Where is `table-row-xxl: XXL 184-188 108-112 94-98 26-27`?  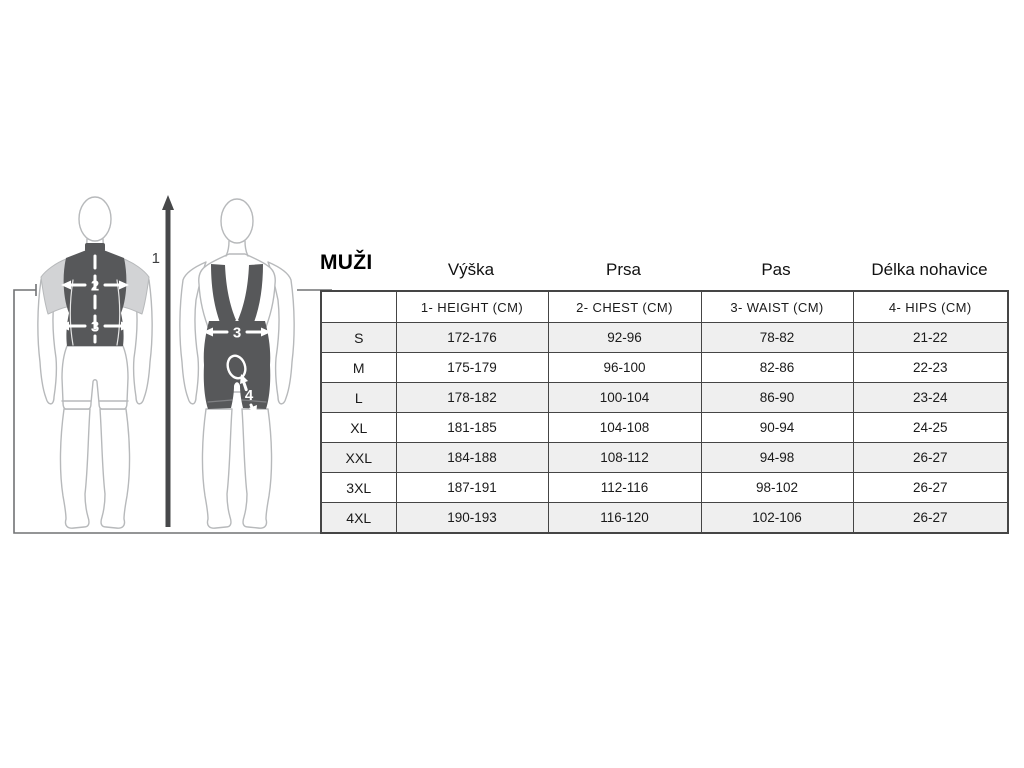 table-row-xxl: XXL 184-188 108-112 94-98 26-27 is located at coordinates (664, 457).